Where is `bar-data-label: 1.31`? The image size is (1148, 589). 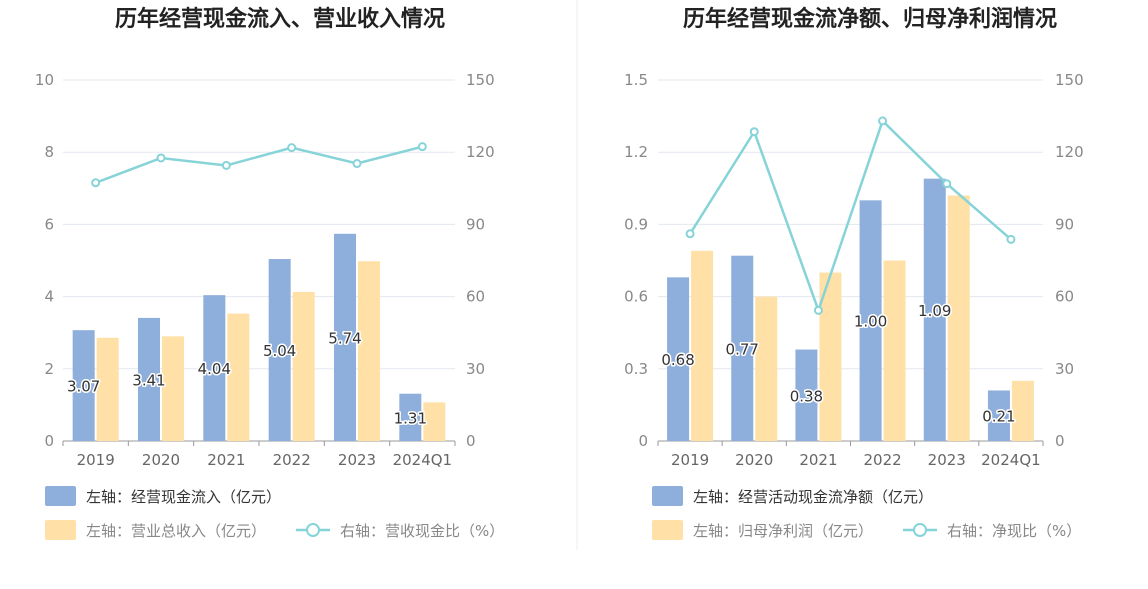
bar-data-label: 1.31 is located at coordinates (410, 418).